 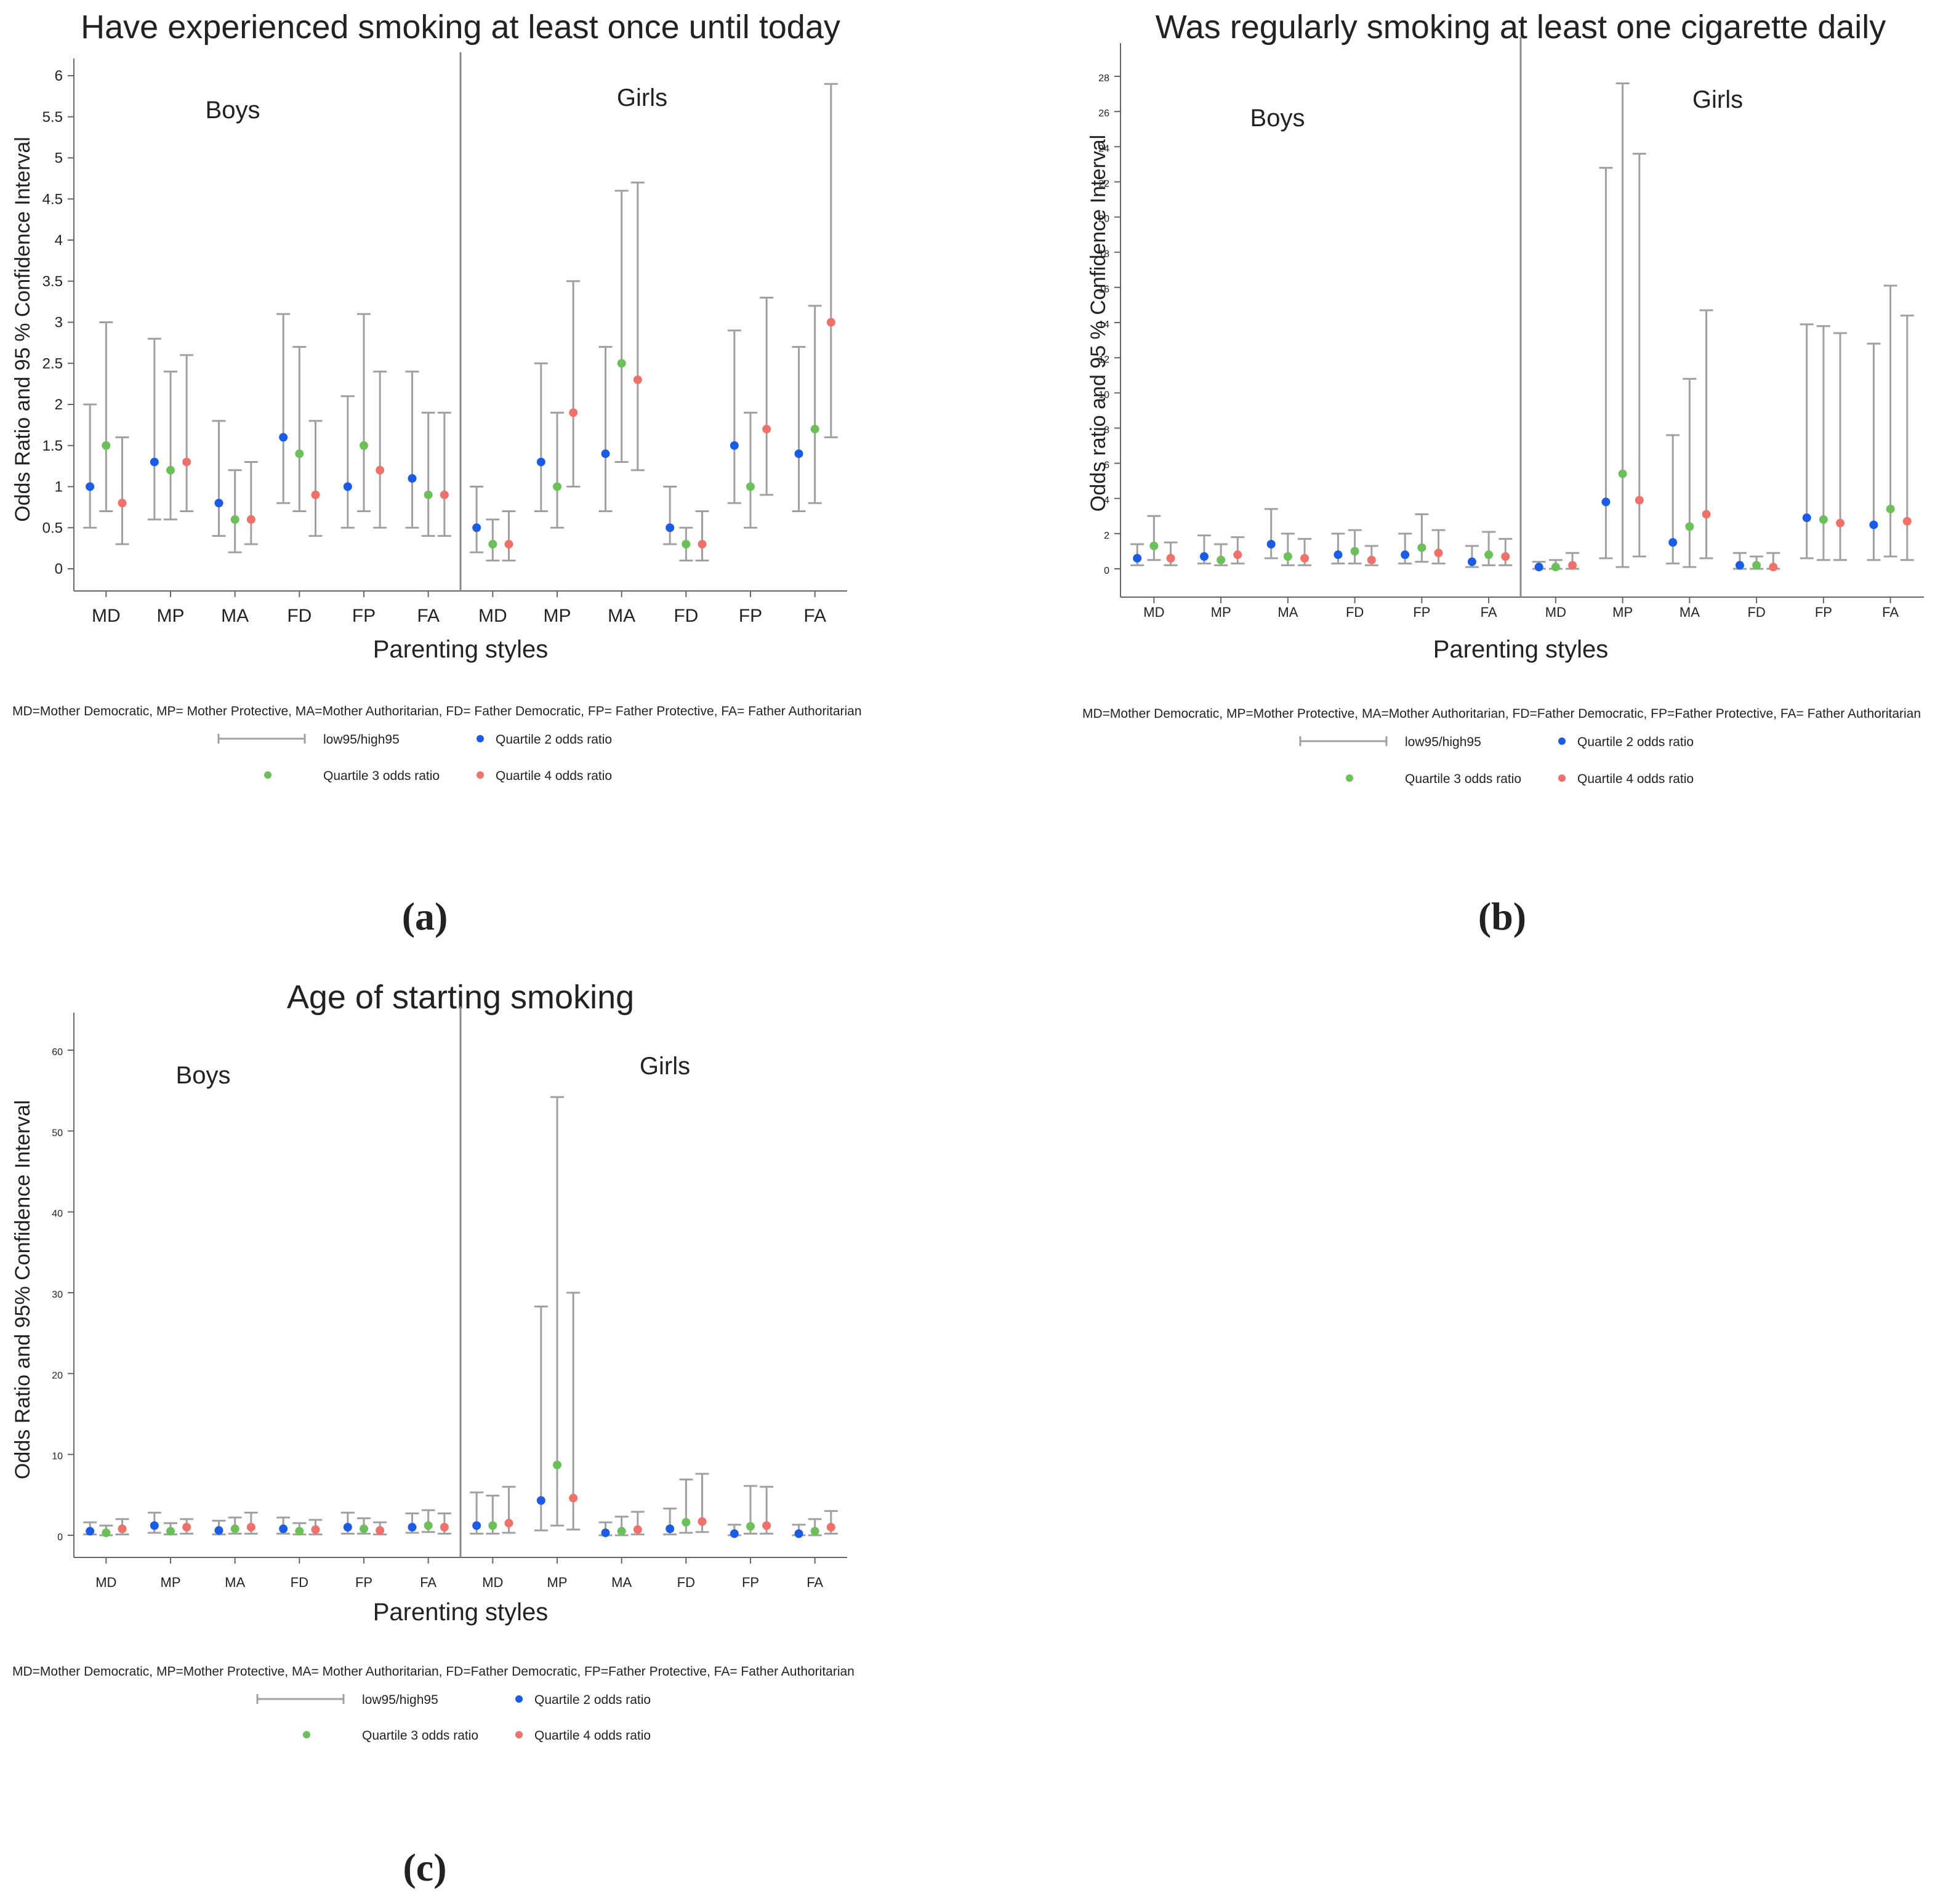 What do you see at coordinates (1103, 184) in the screenshot?
I see `y-tick-label: 22` at bounding box center [1103, 184].